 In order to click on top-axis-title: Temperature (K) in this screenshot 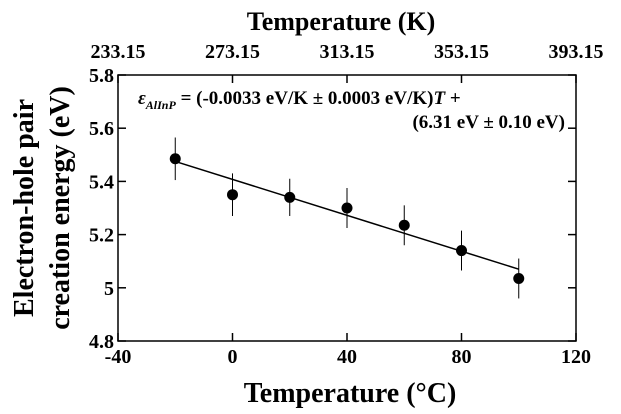, I will do `click(341, 21)`.